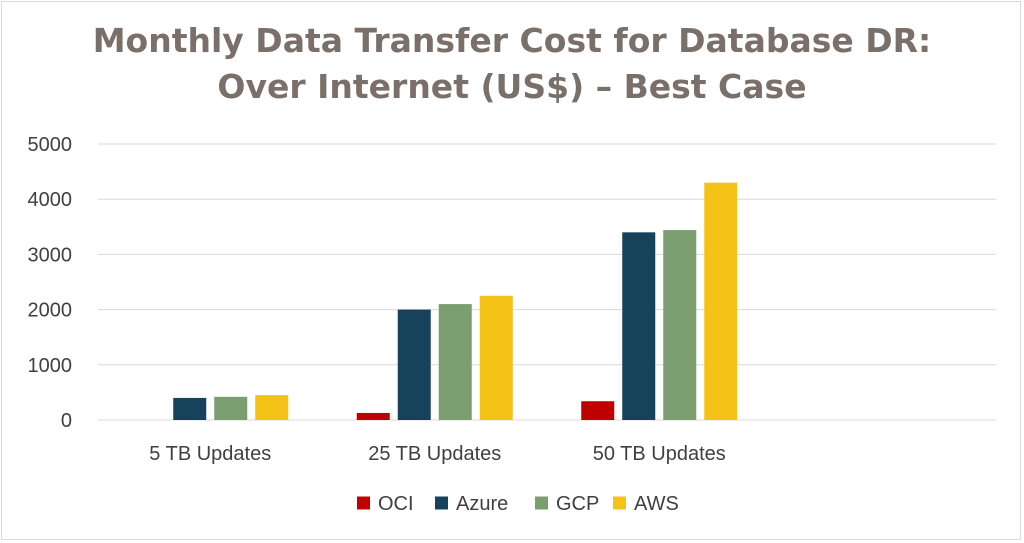  What do you see at coordinates (363, 503) in the screenshot?
I see `legend-swatch-oci` at bounding box center [363, 503].